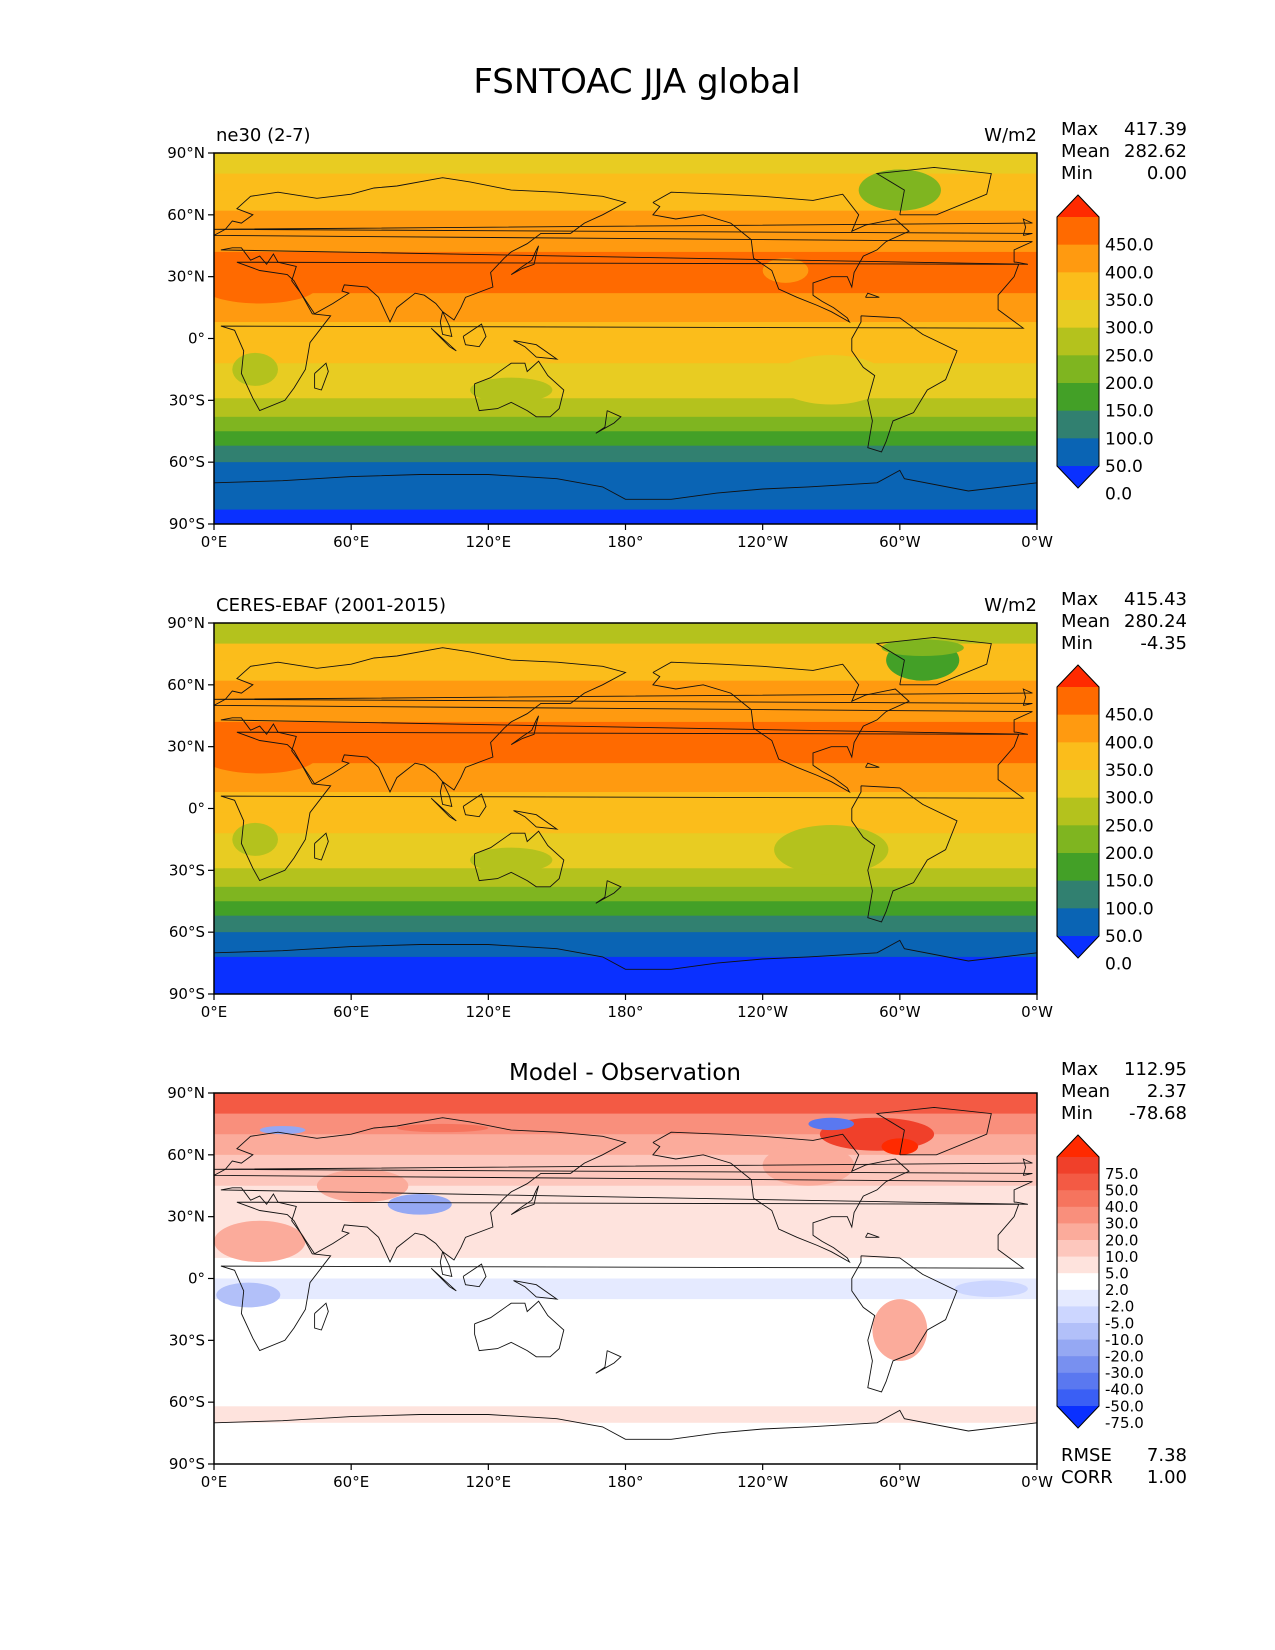 The width and height of the screenshot is (1275, 1650). I want to click on x-tick-label: 0°W, so click(1037, 1482).